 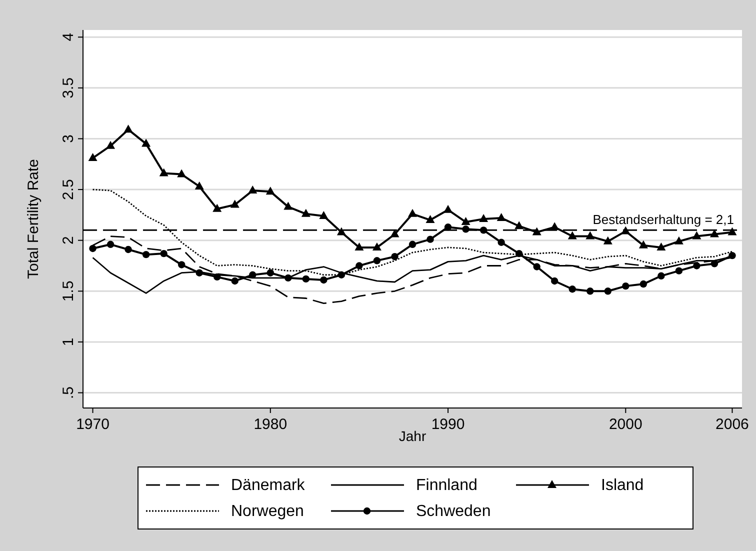 I want to click on x-tick-label: 2000, so click(x=625, y=424).